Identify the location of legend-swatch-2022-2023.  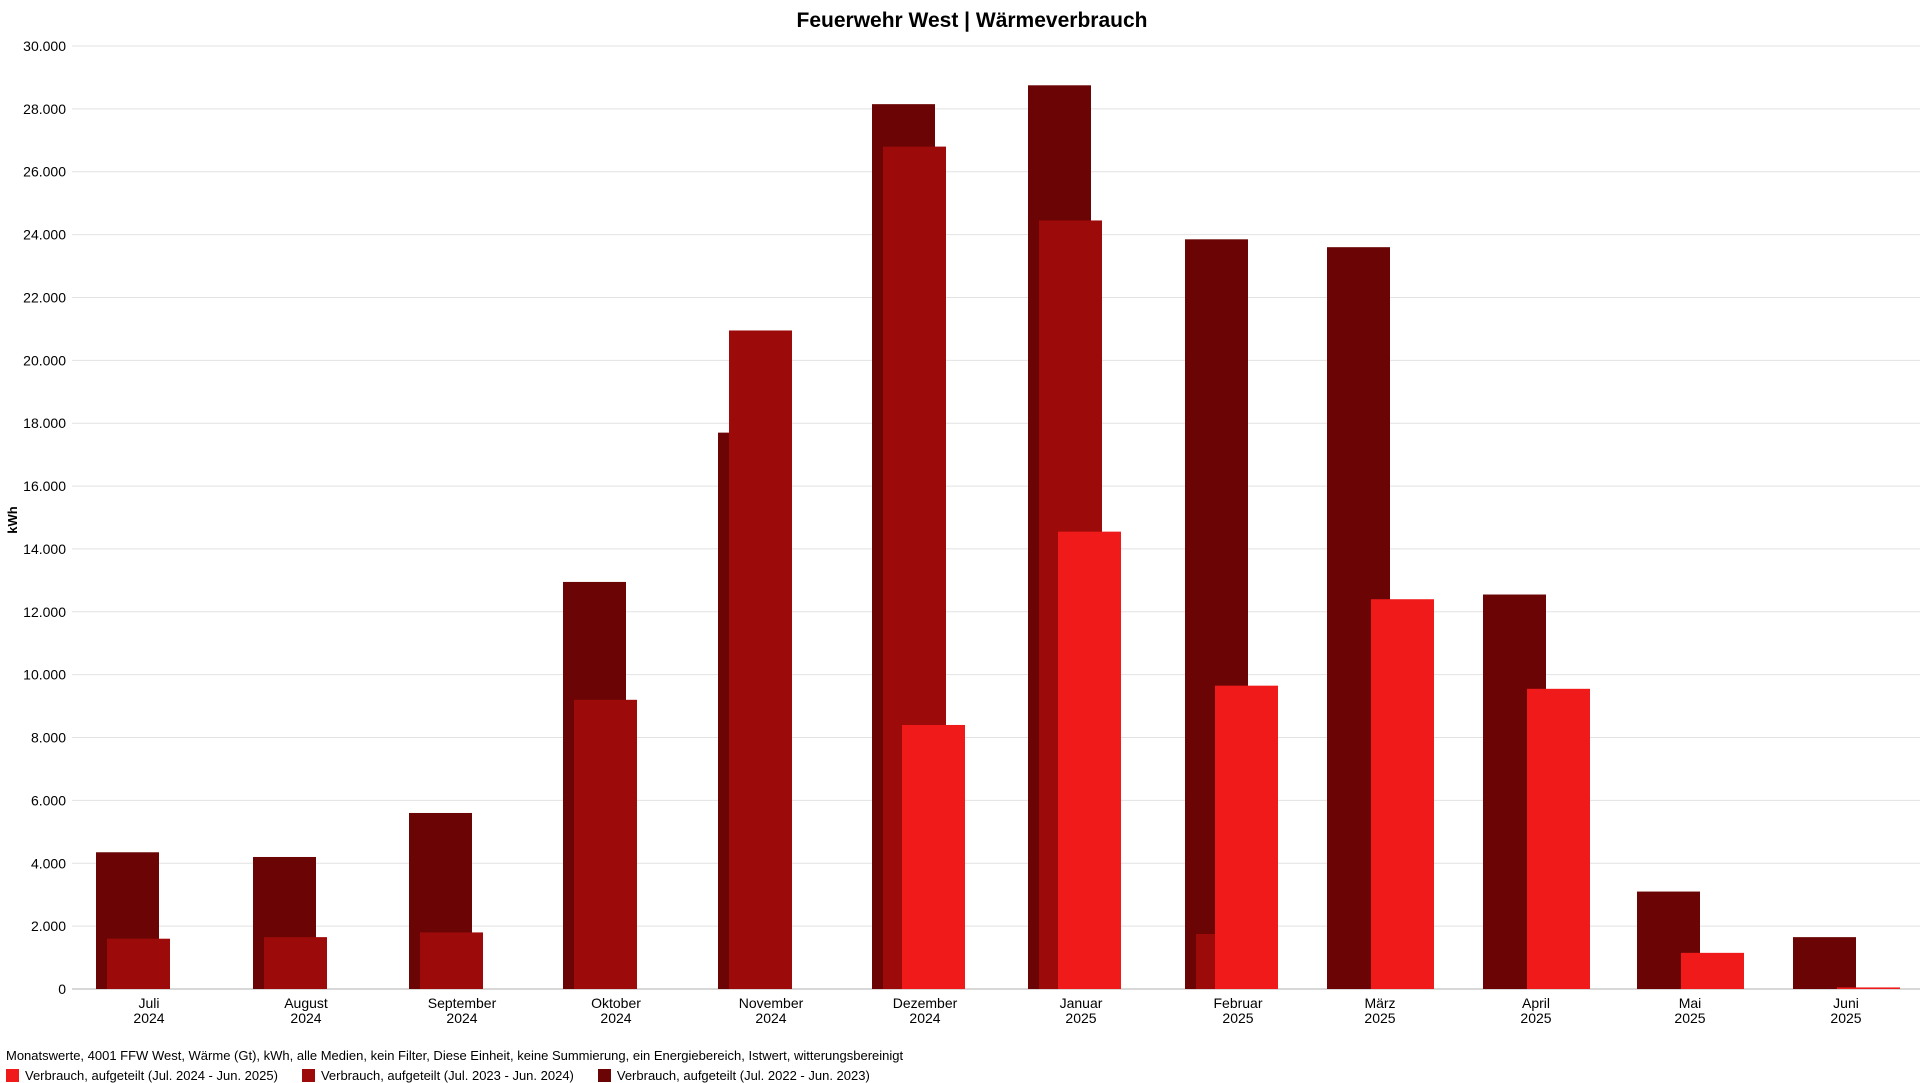
(604, 1075).